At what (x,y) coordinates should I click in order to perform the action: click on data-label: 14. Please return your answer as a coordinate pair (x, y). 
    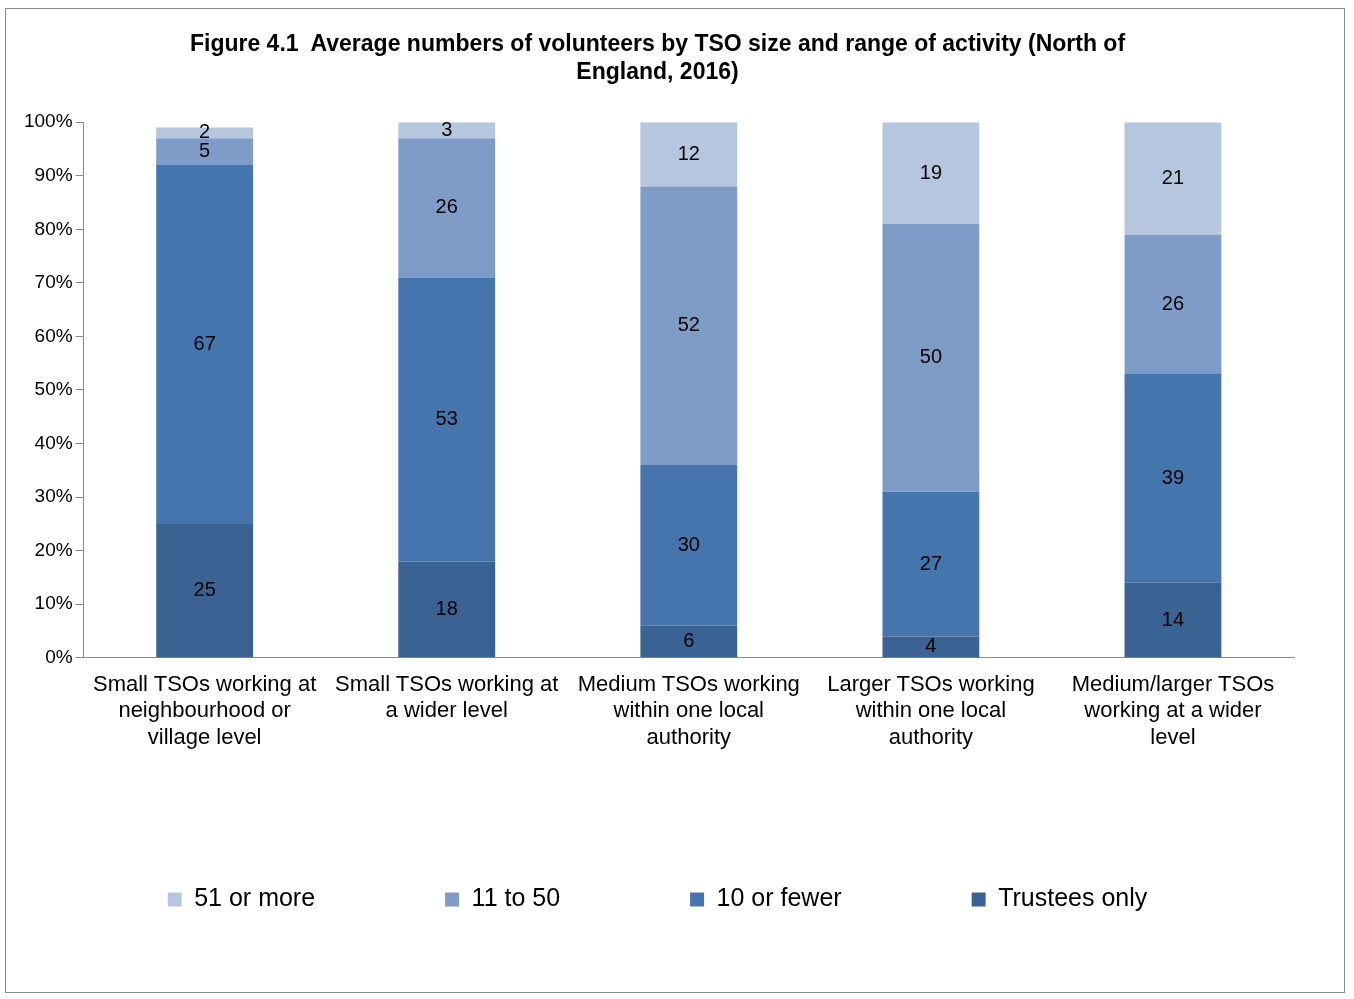
    Looking at the image, I should click on (1173, 618).